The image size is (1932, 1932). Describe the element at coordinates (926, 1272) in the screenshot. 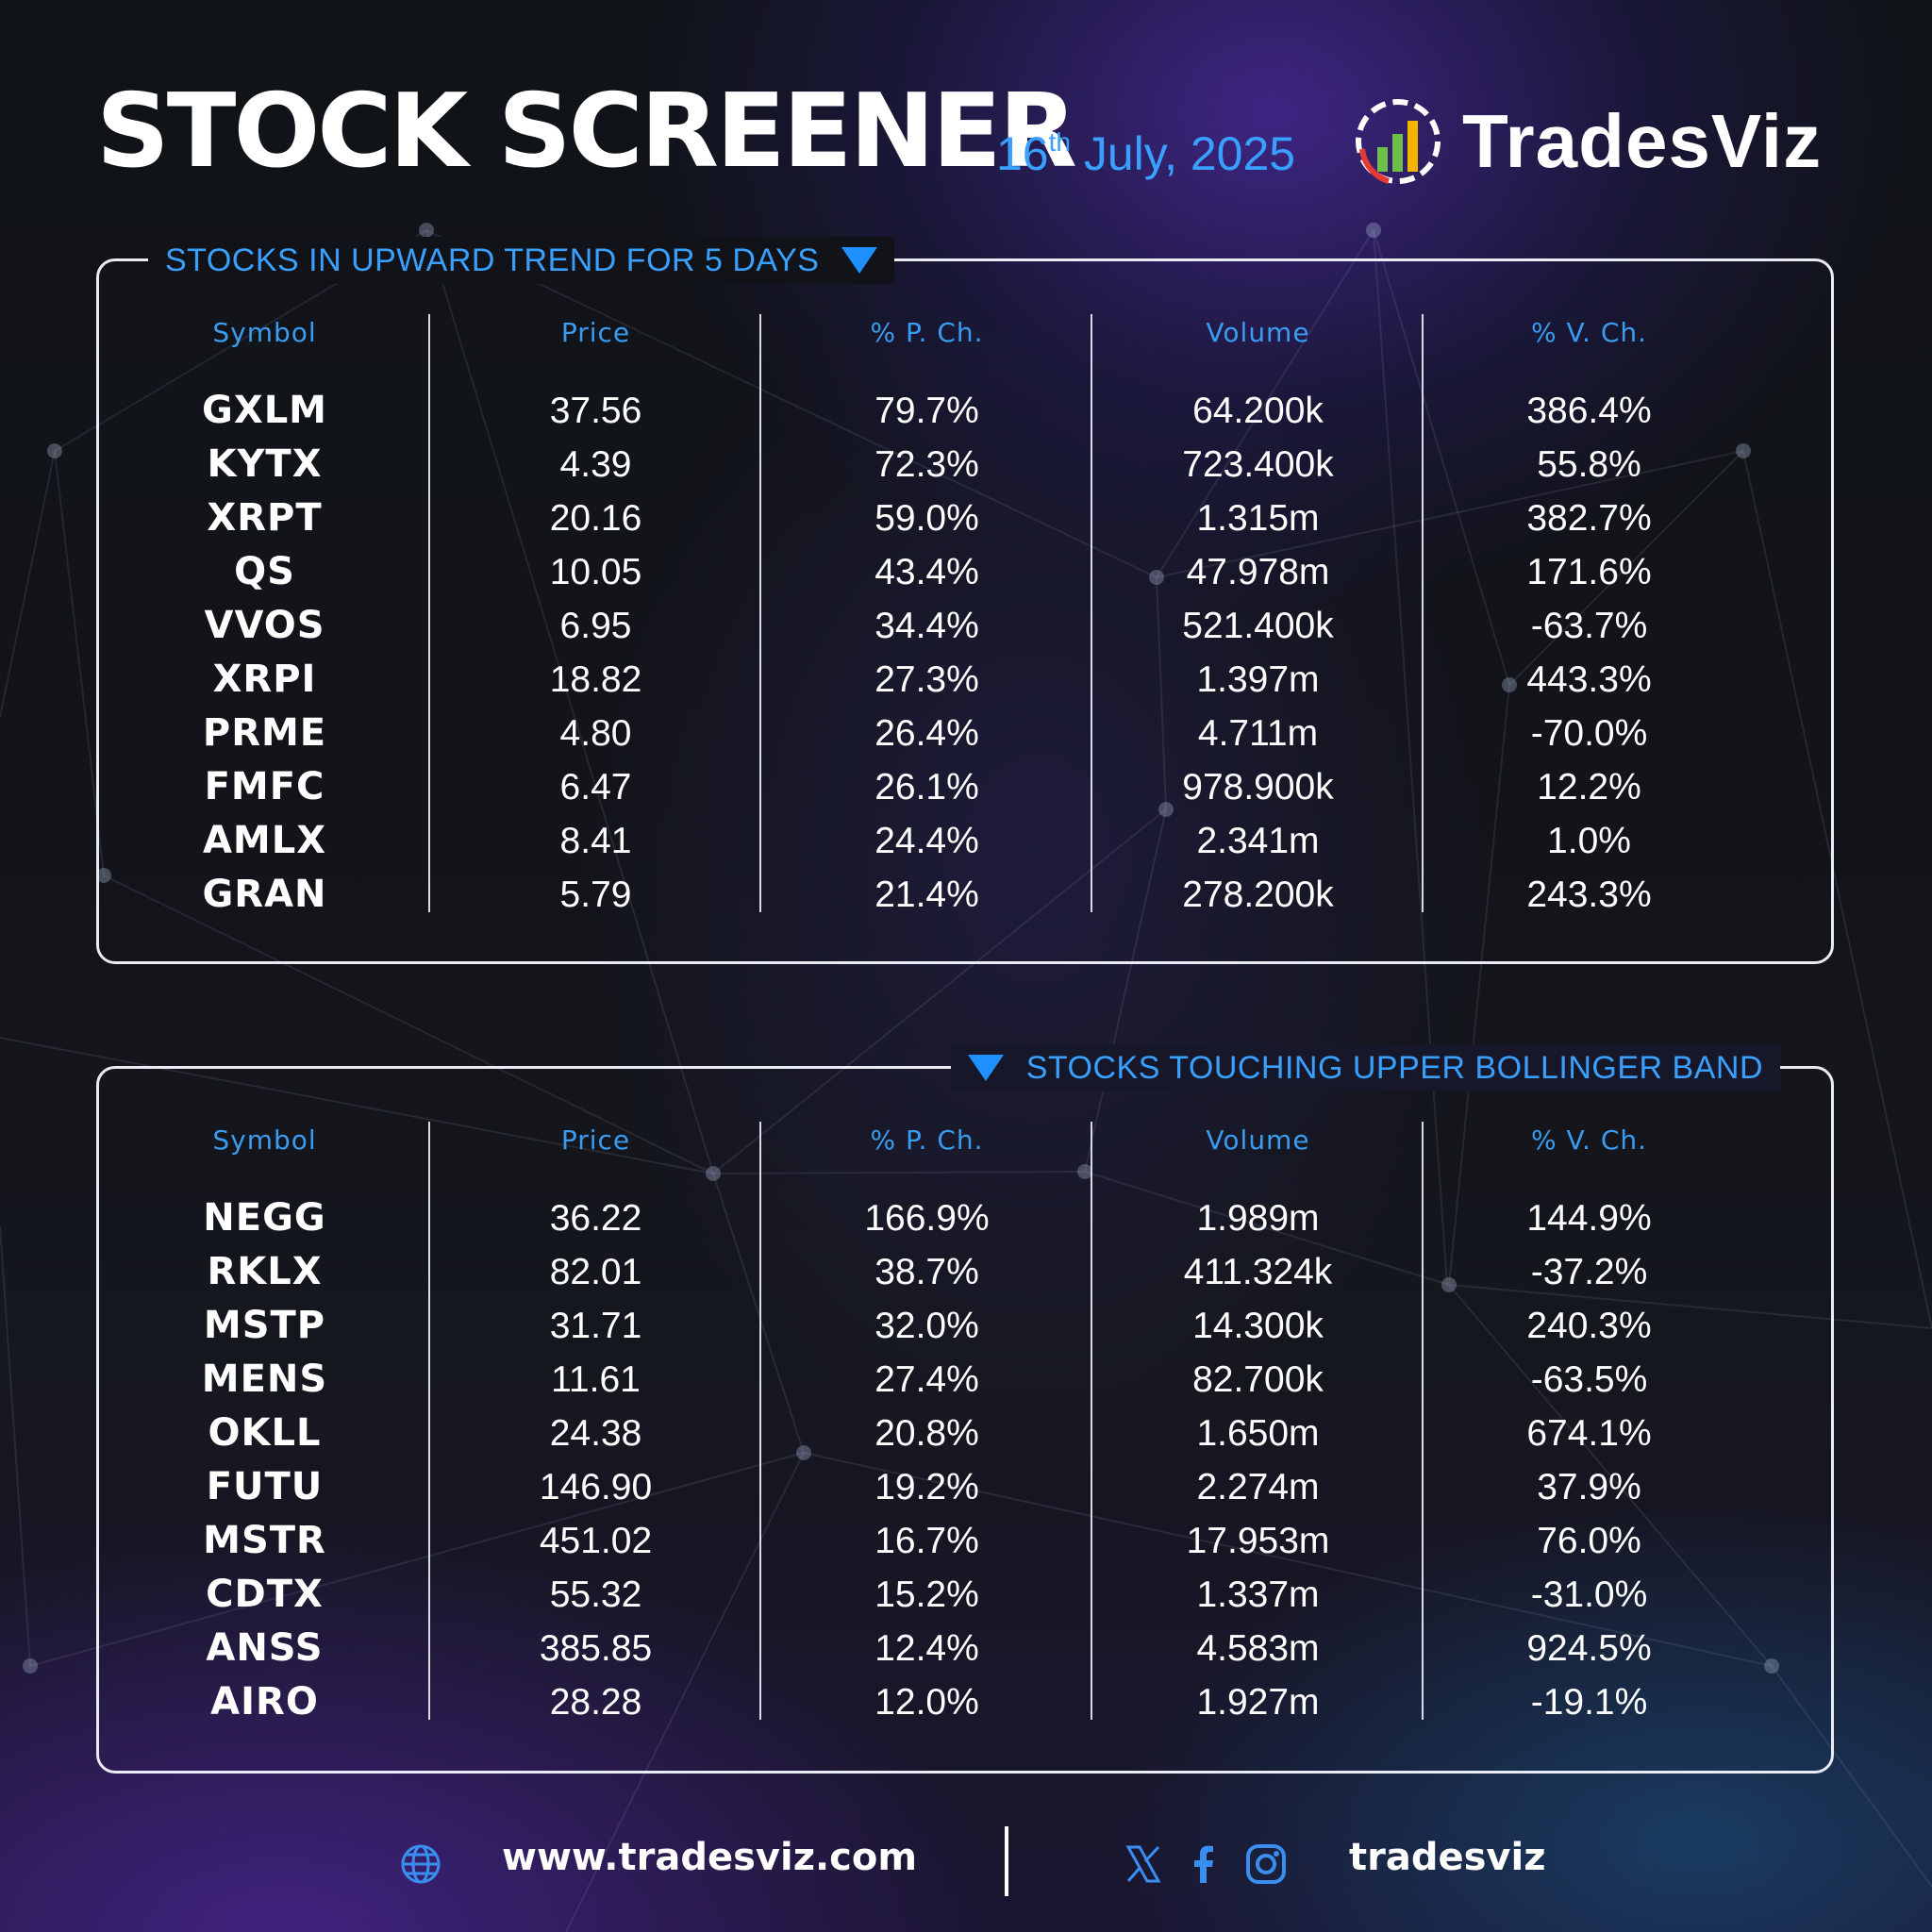

I see `price-change-cell: 38.7%` at that location.